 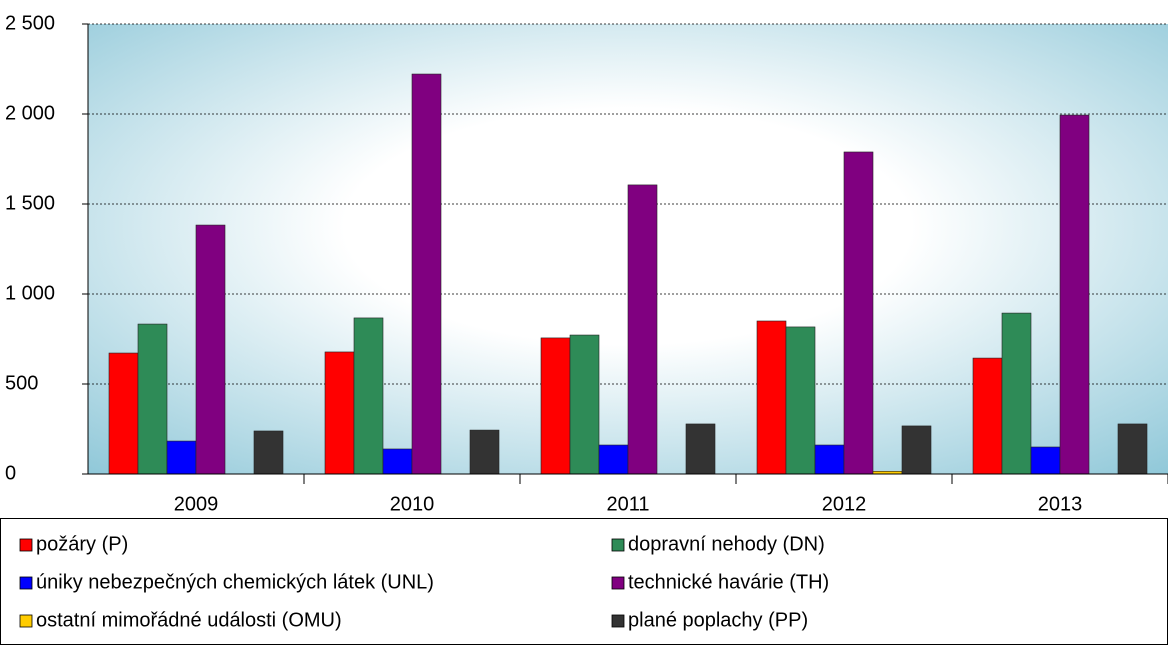 I want to click on y-tick-label: 0, so click(x=10, y=473).